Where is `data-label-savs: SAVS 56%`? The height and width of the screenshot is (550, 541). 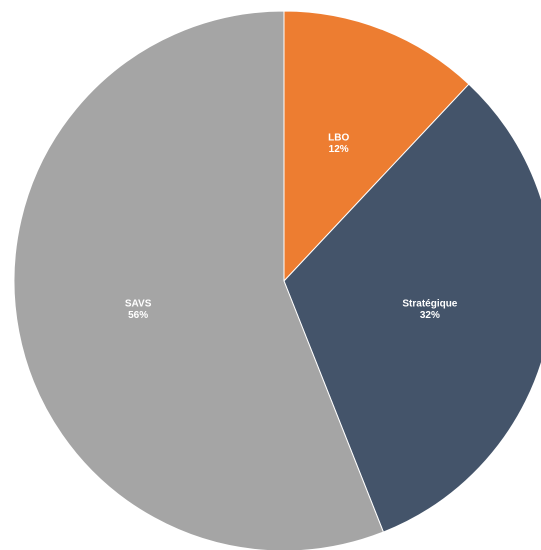 data-label-savs: SAVS 56% is located at coordinates (138, 309).